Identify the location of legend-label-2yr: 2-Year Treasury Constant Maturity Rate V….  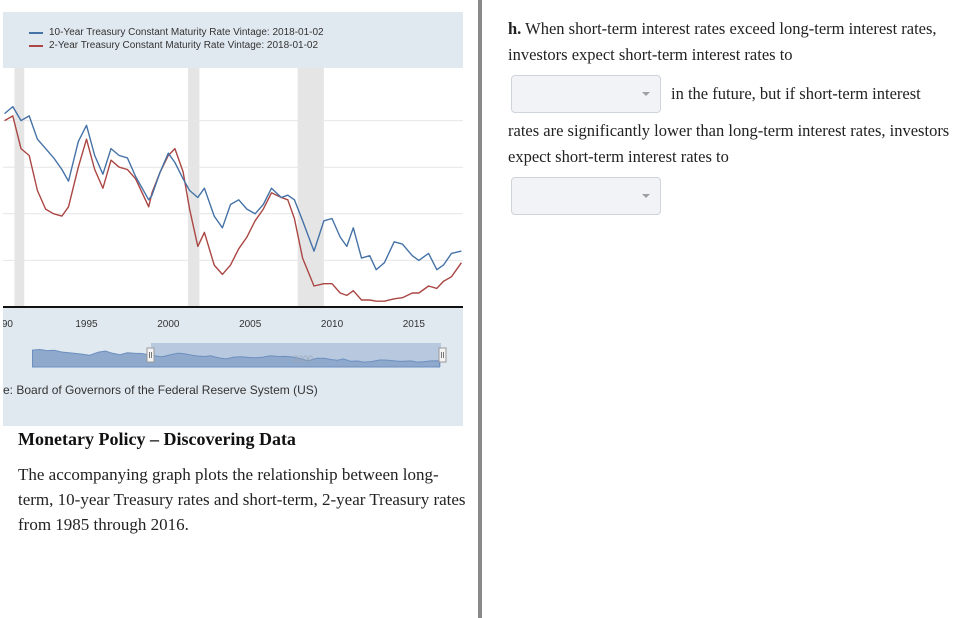
(184, 45).